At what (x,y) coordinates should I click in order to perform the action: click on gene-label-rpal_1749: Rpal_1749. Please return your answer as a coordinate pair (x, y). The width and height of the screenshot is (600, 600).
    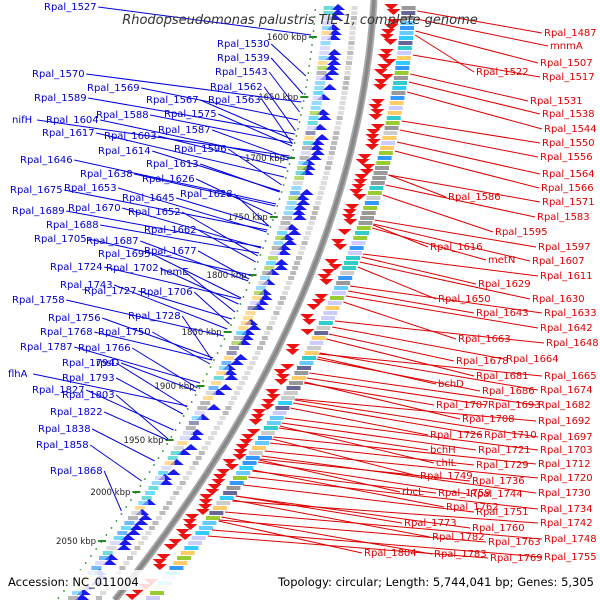
    Looking at the image, I should click on (446, 476).